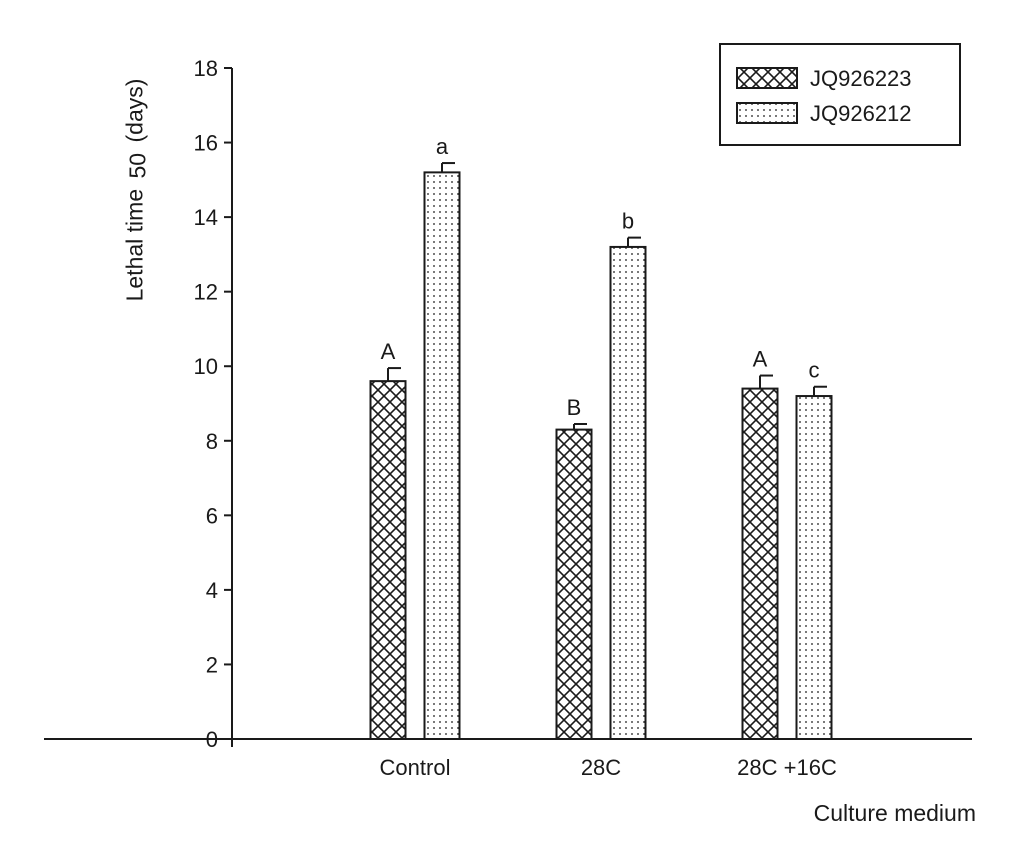 The image size is (1024, 858). What do you see at coordinates (212, 441) in the screenshot?
I see `y-tick-label: 8` at bounding box center [212, 441].